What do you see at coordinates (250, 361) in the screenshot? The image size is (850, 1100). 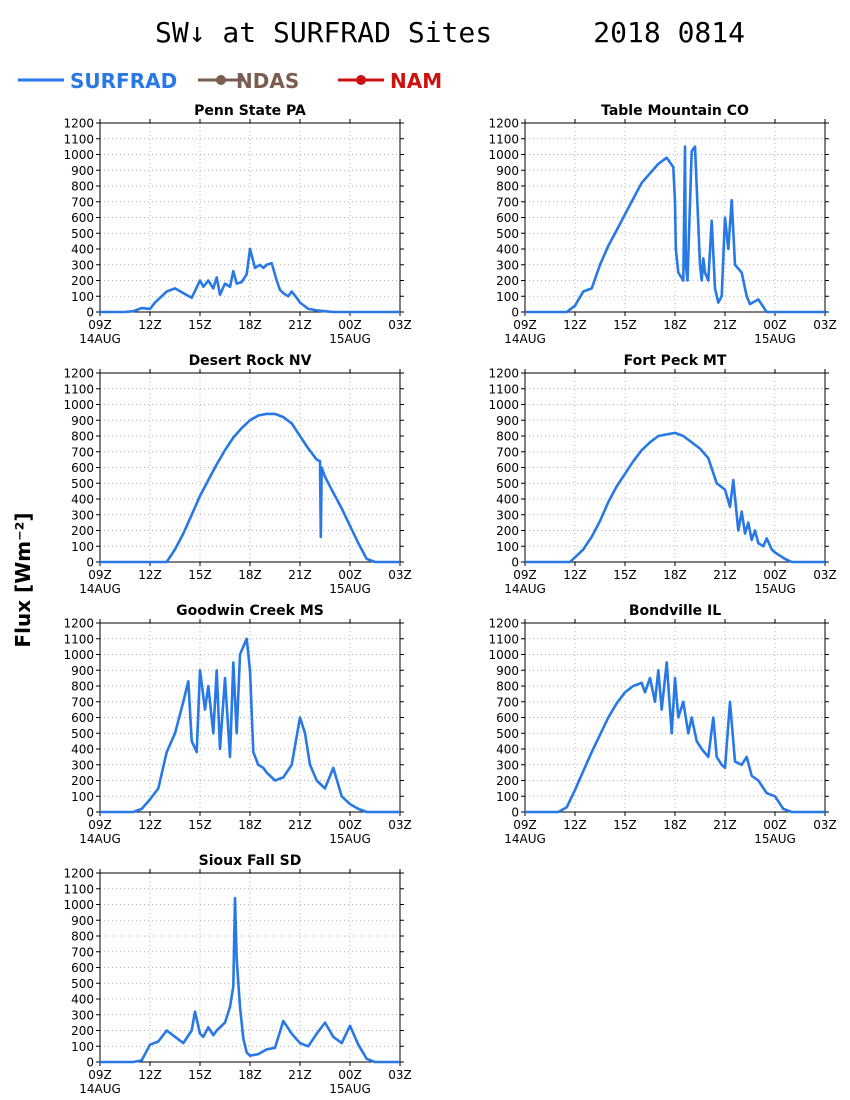 I see `panel-title: Desert Rock NV` at bounding box center [250, 361].